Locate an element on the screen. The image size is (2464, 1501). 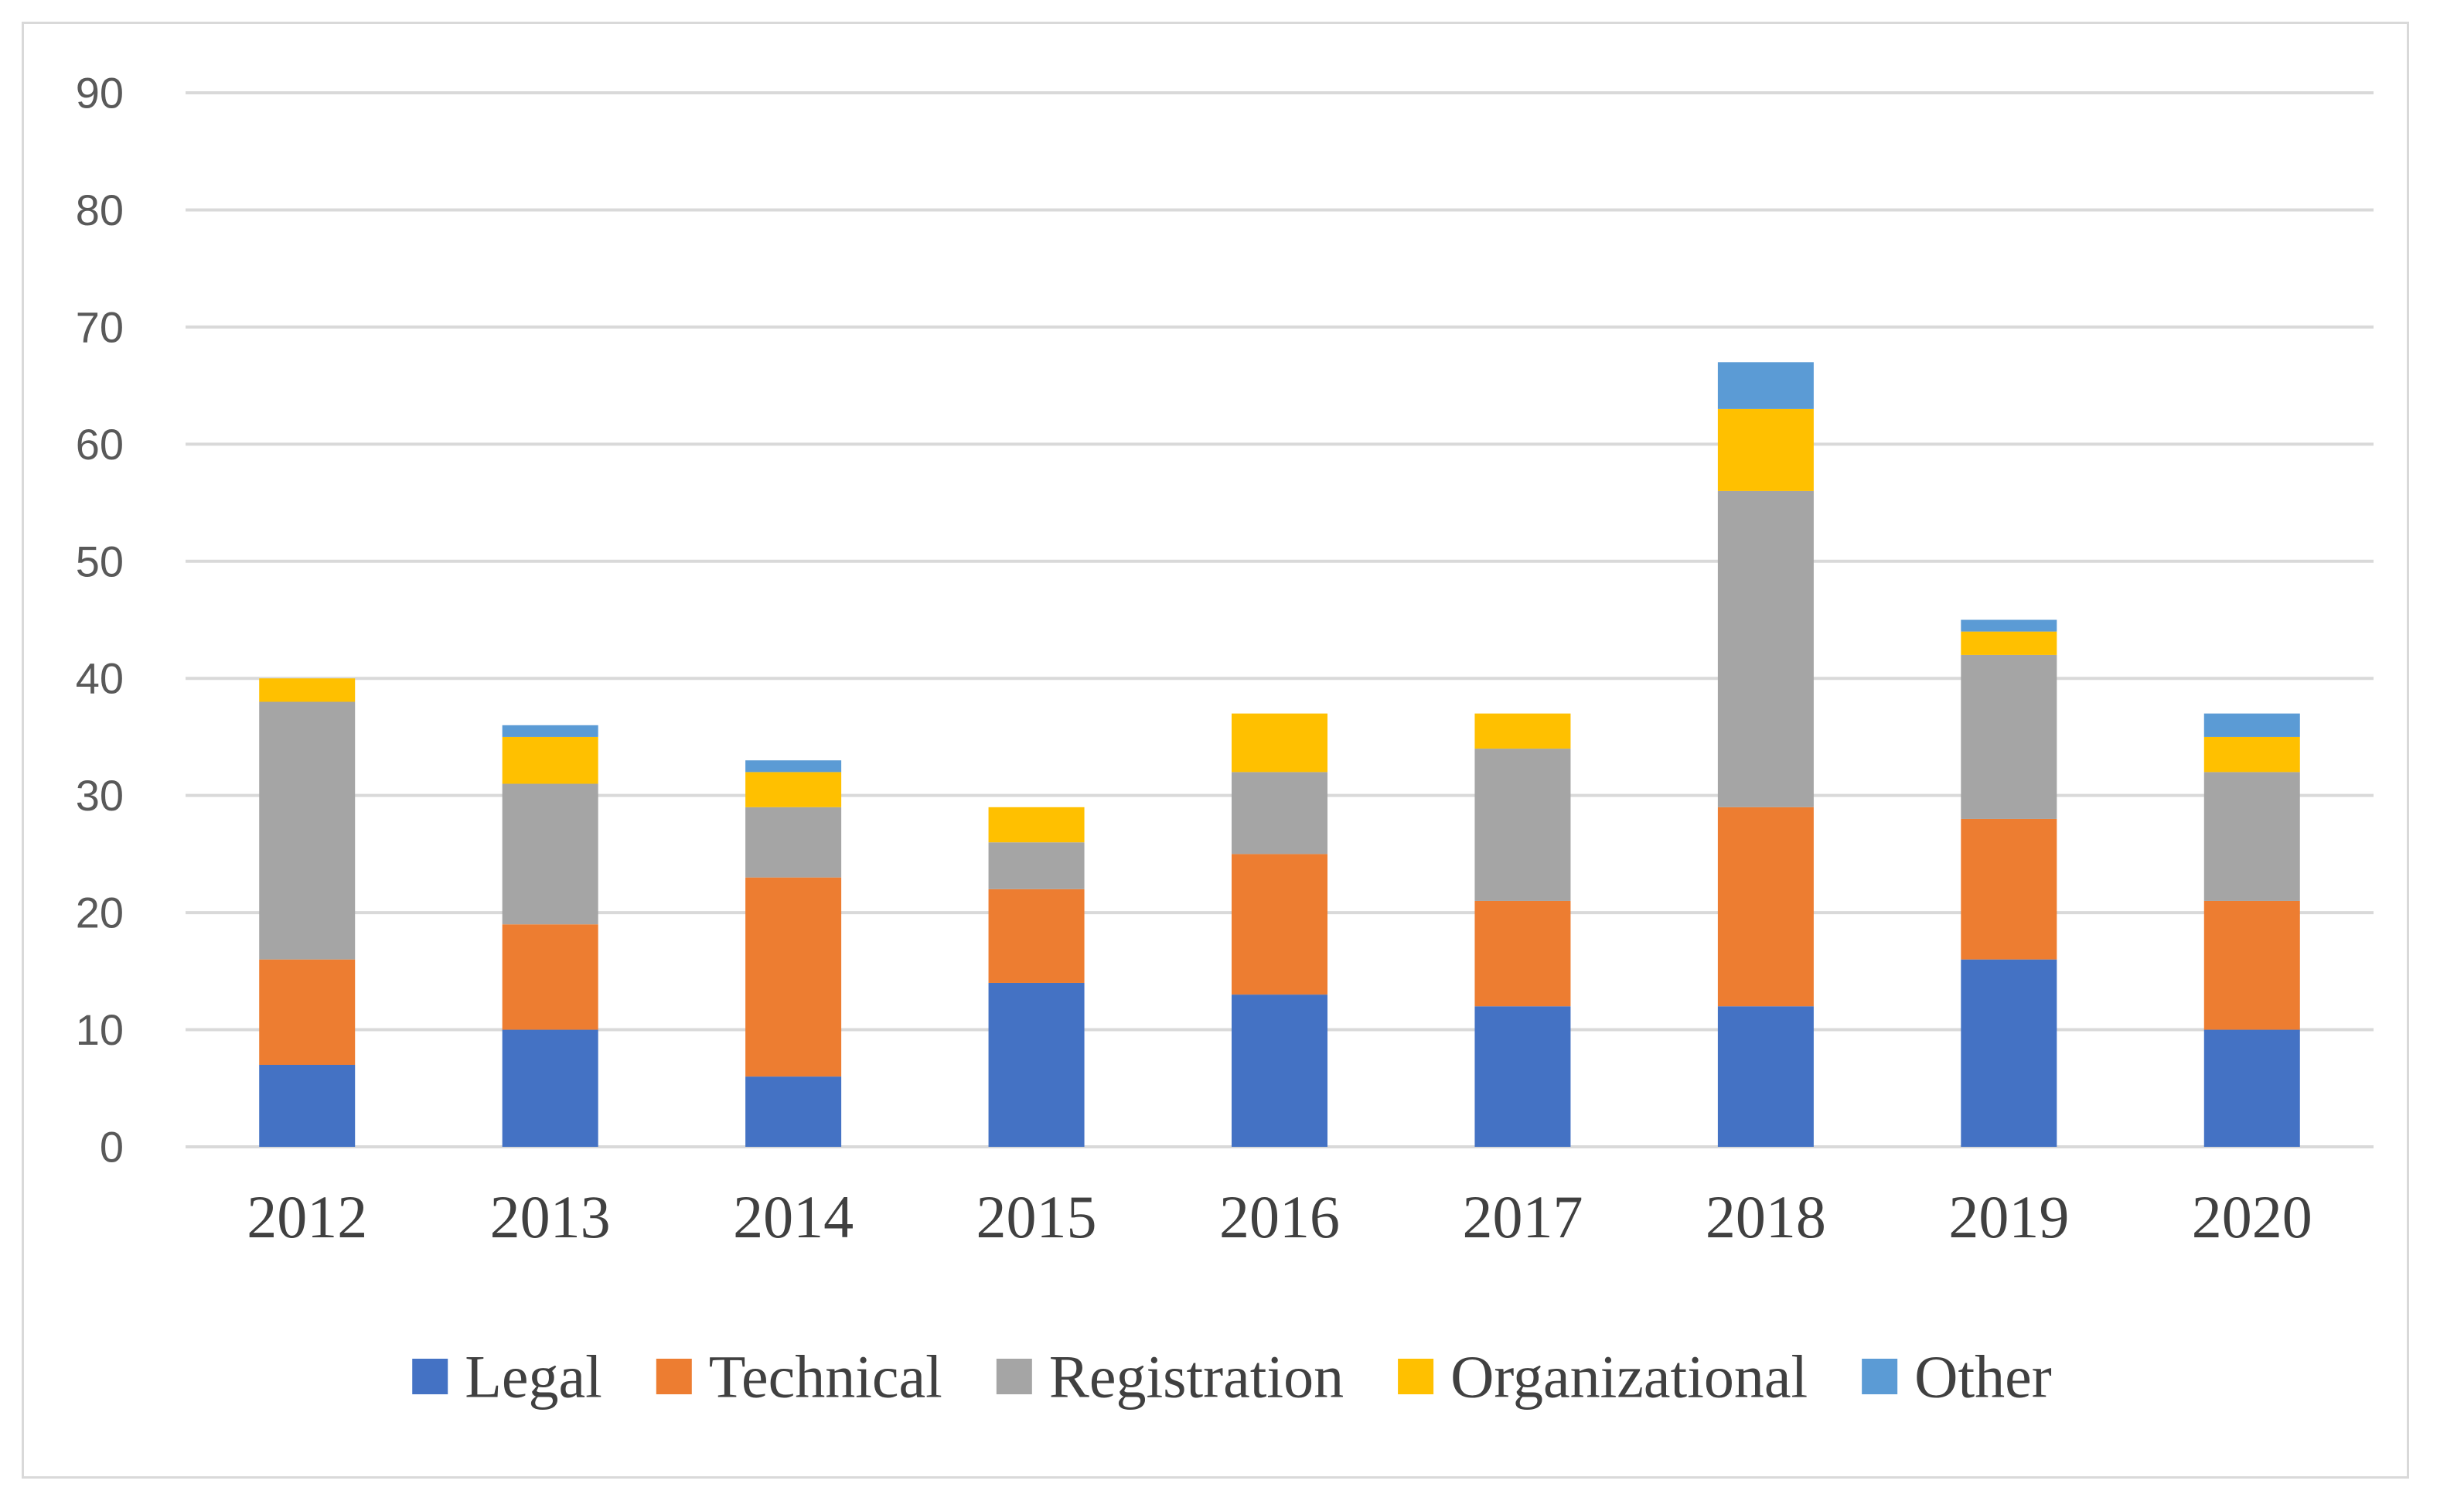
bar-registration-2016 is located at coordinates (1279, 813).